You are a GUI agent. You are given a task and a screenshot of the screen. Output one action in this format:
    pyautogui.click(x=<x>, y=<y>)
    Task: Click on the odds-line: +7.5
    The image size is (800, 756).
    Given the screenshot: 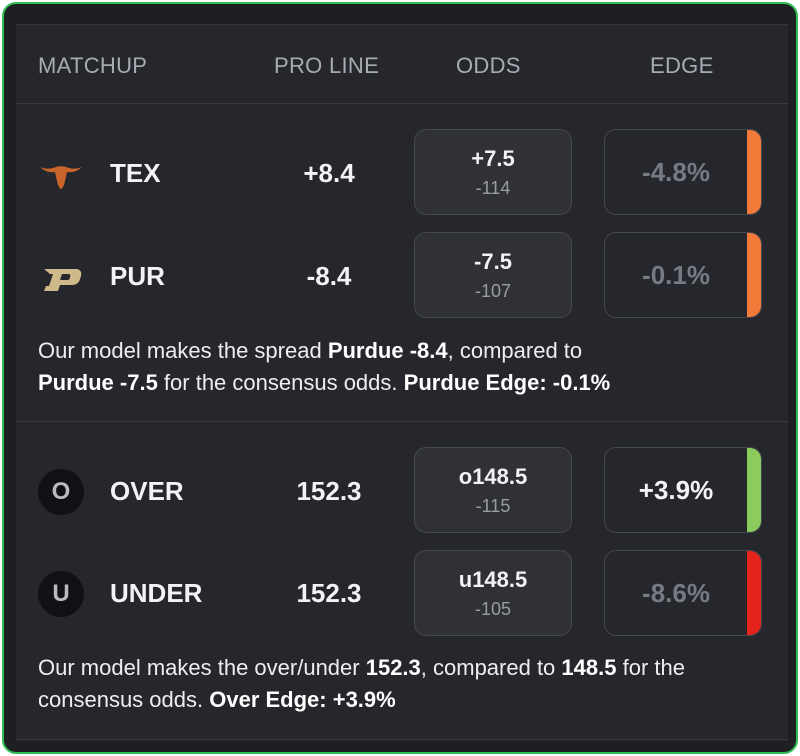 What is the action you would take?
    pyautogui.click(x=493, y=158)
    